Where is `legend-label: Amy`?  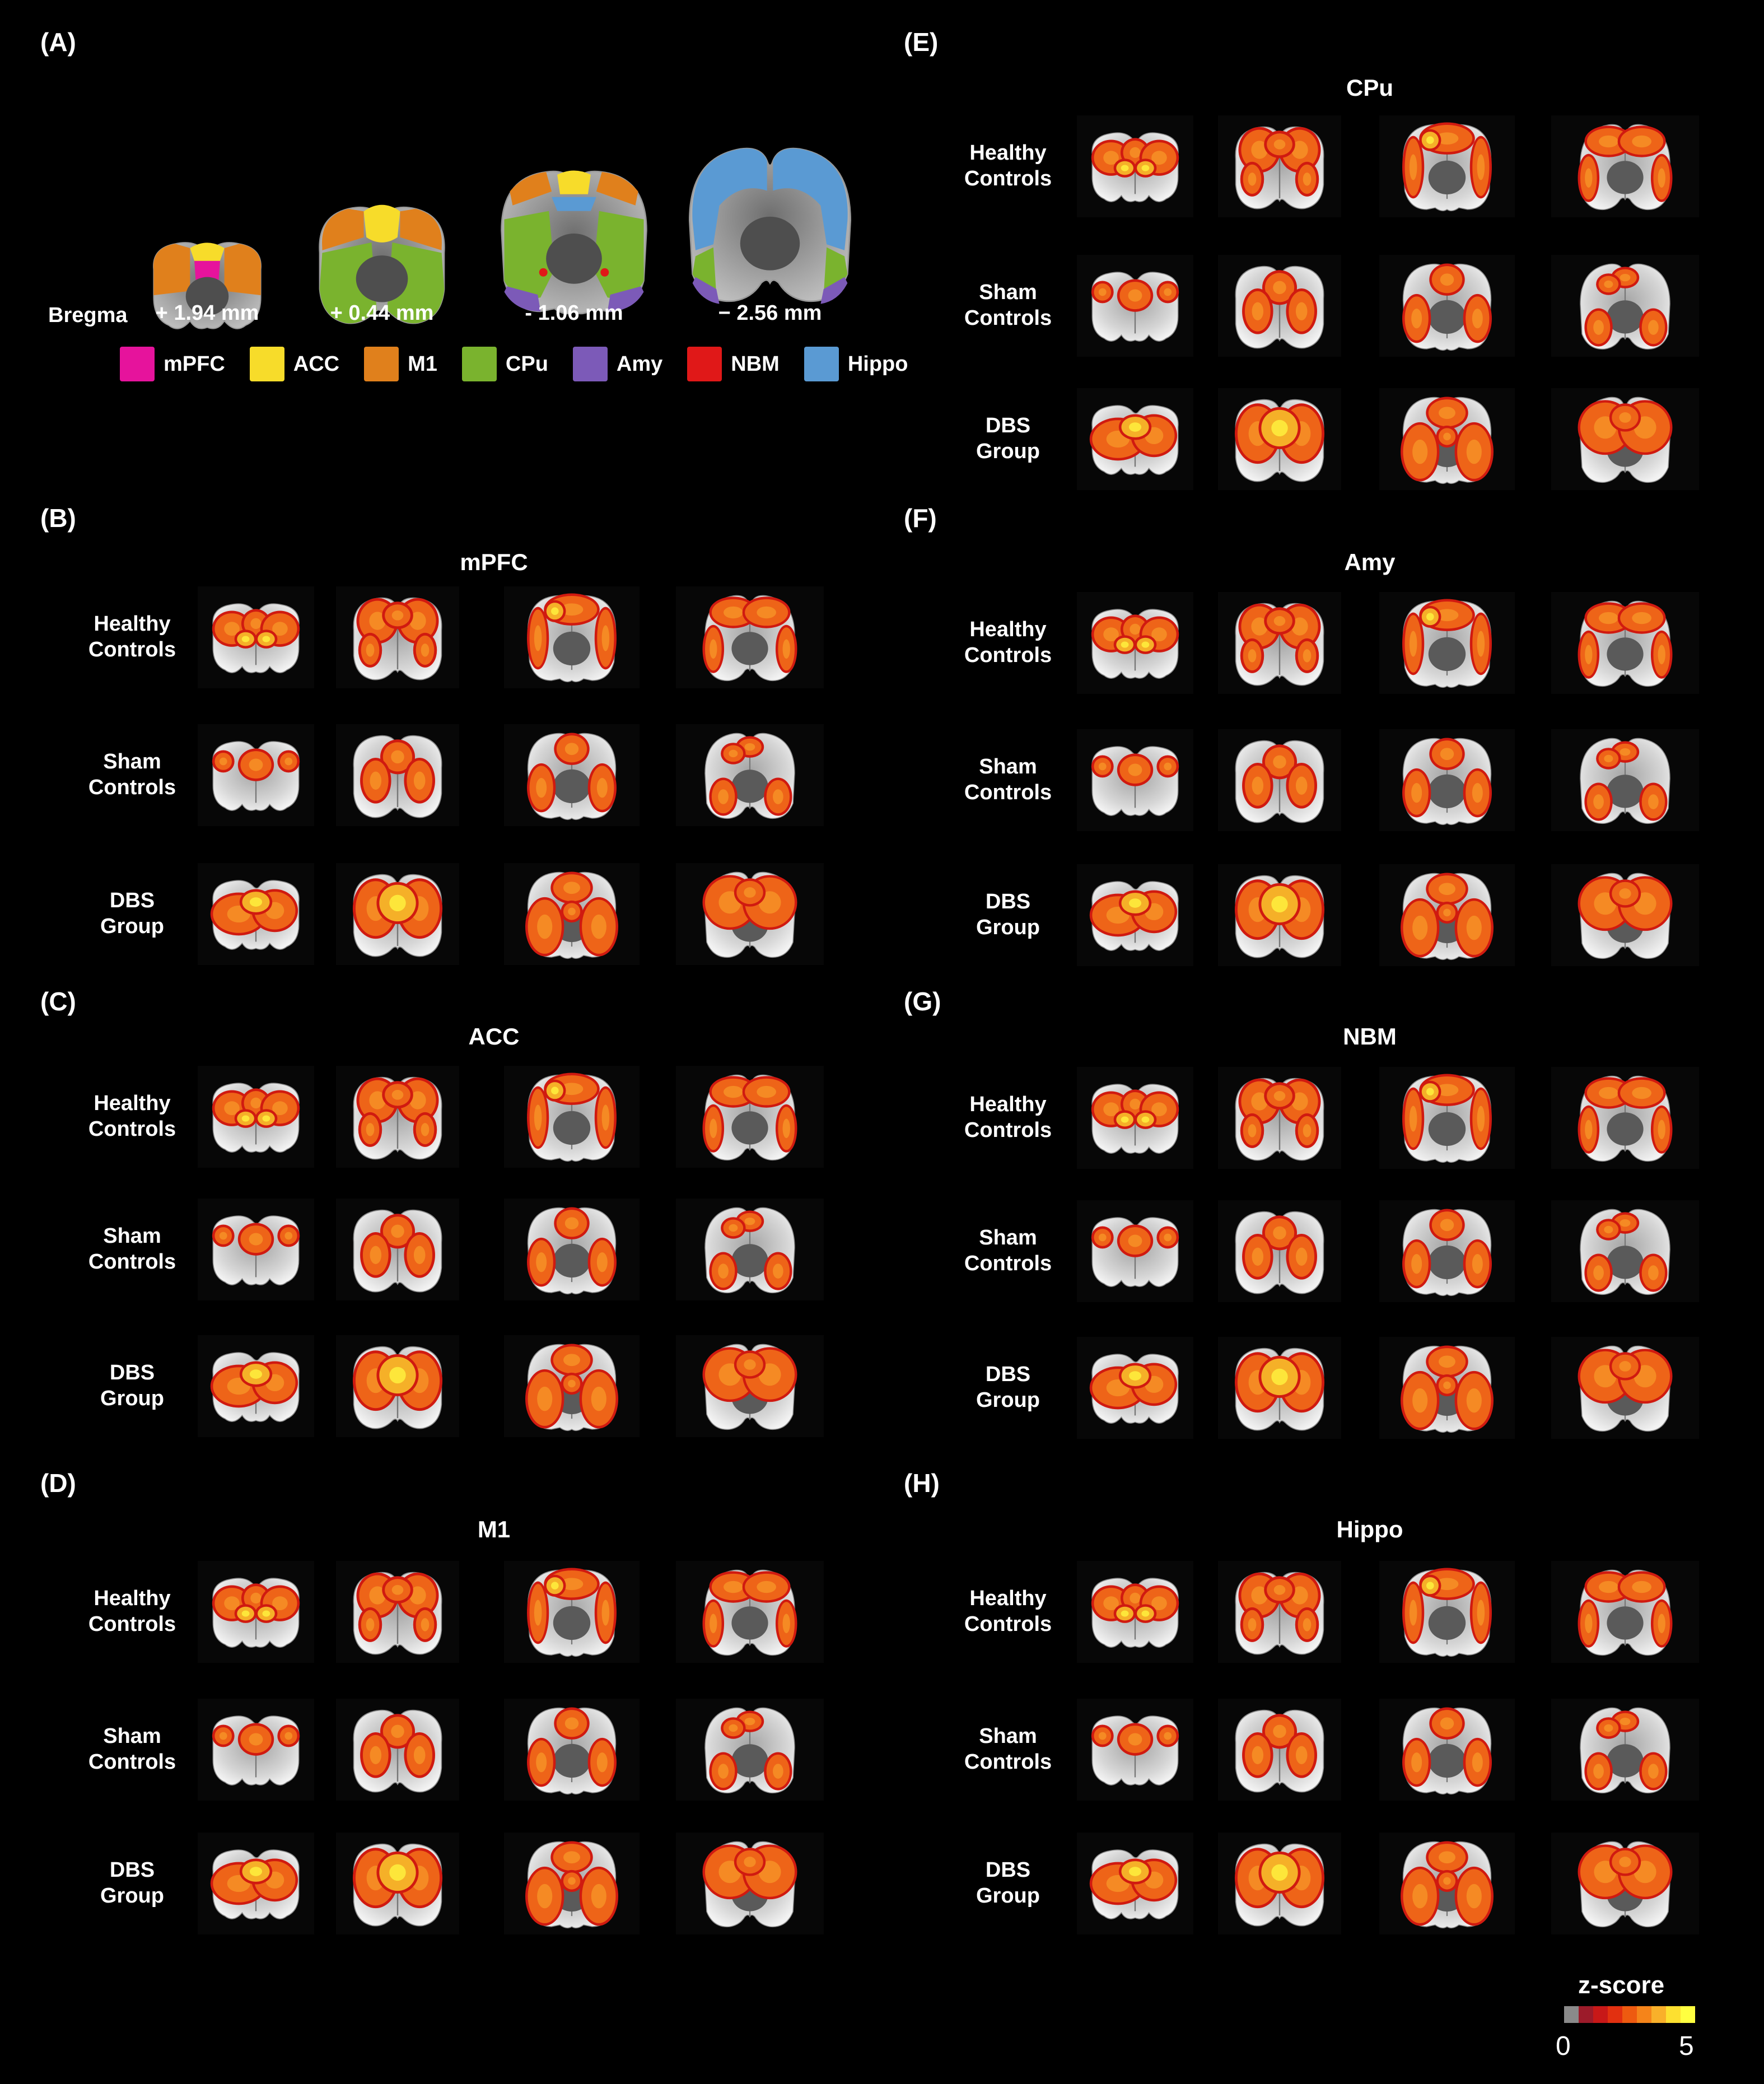
legend-label: Amy is located at coordinates (640, 364).